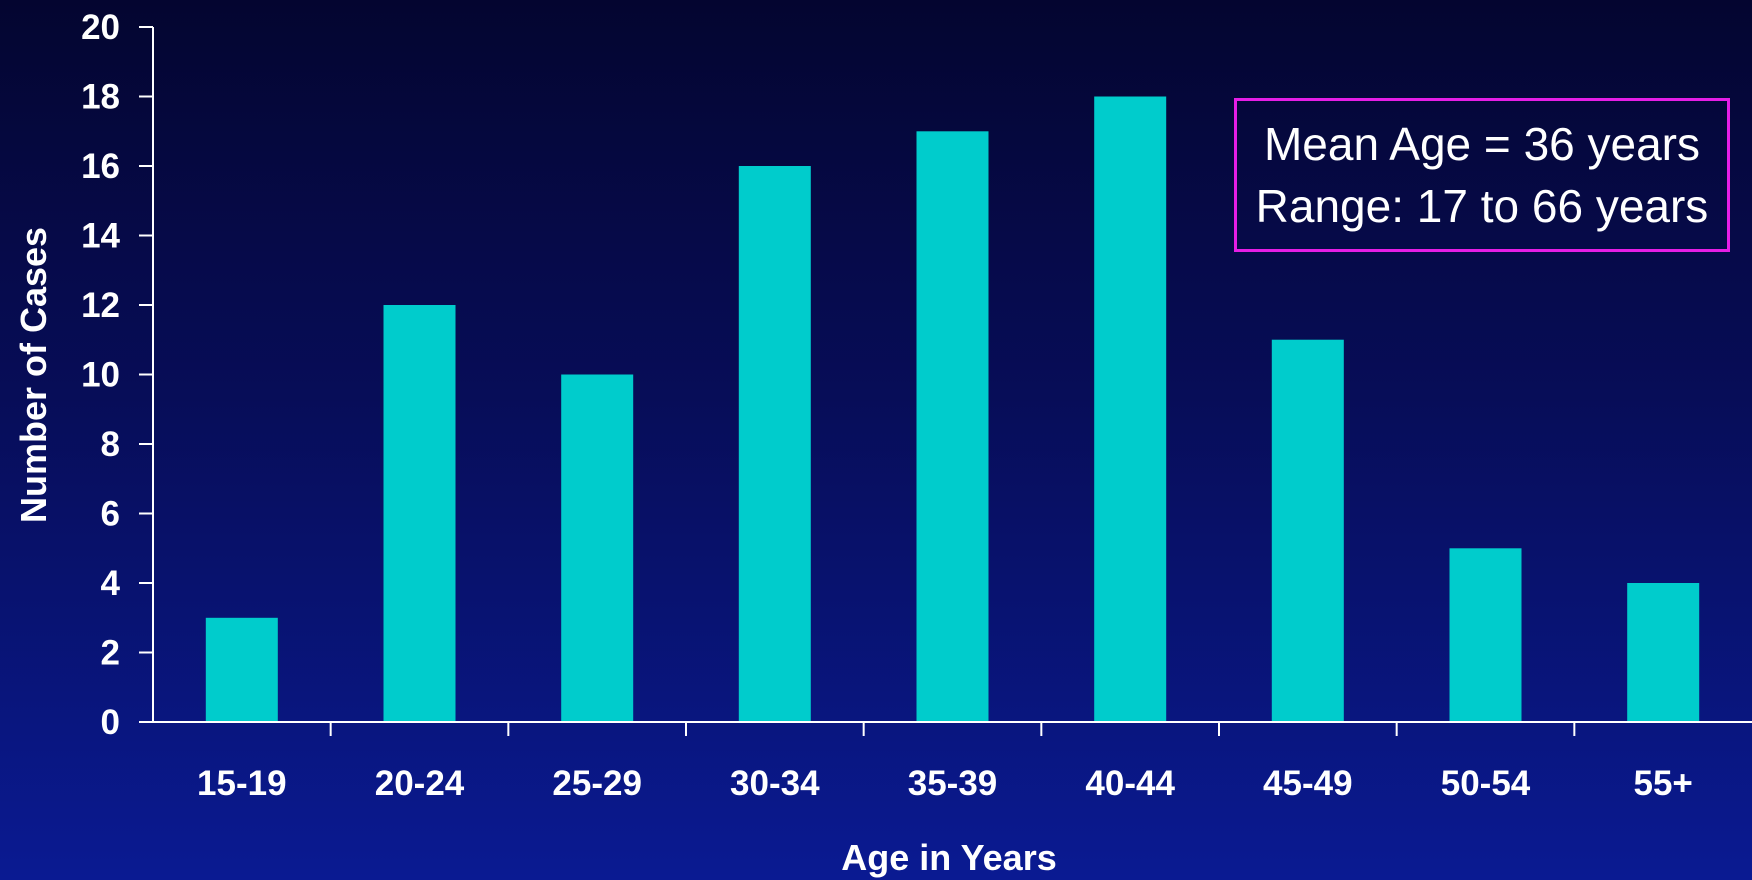 The width and height of the screenshot is (1752, 880). Describe the element at coordinates (1663, 652) in the screenshot. I see `bar-55+` at that location.